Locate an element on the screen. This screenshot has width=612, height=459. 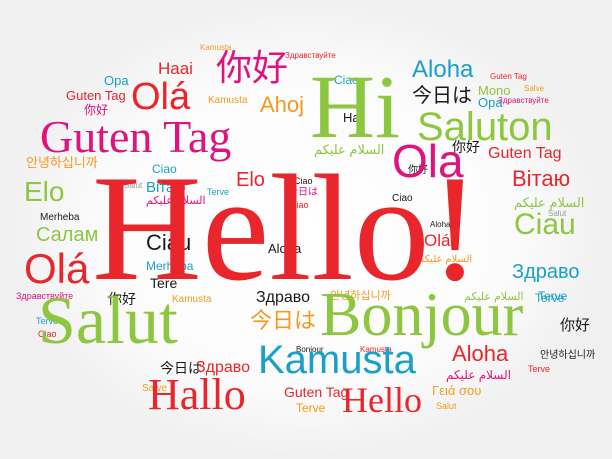
word-ola: Ola is located at coordinates (428, 161).